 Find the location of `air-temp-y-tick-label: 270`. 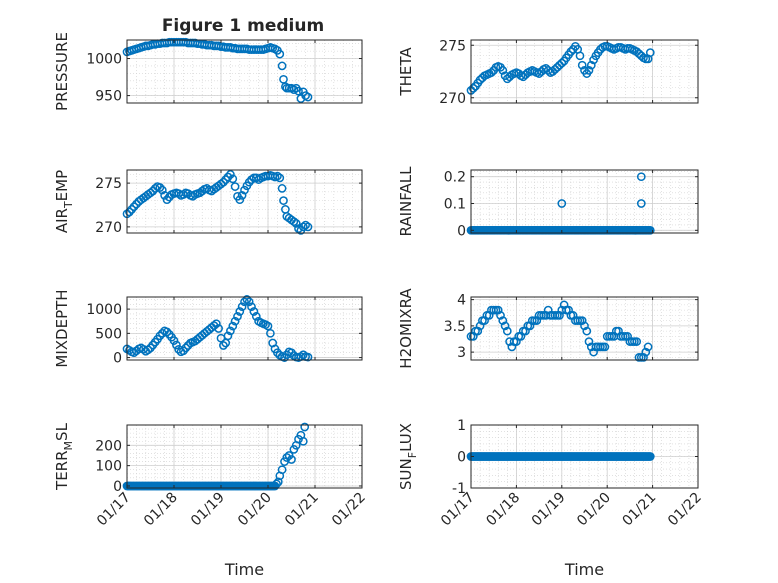

air-temp-y-tick-label: 270 is located at coordinates (108, 228).